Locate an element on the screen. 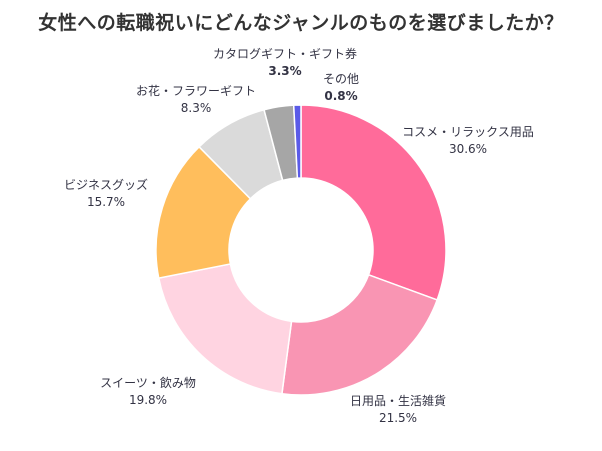 The height and width of the screenshot is (451, 602). donut-hole is located at coordinates (301, 250).